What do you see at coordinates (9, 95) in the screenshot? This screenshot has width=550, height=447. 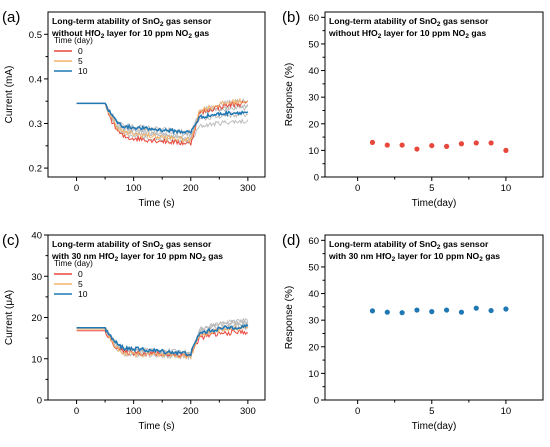 I see `y-axis-label: Current (mA)` at bounding box center [9, 95].